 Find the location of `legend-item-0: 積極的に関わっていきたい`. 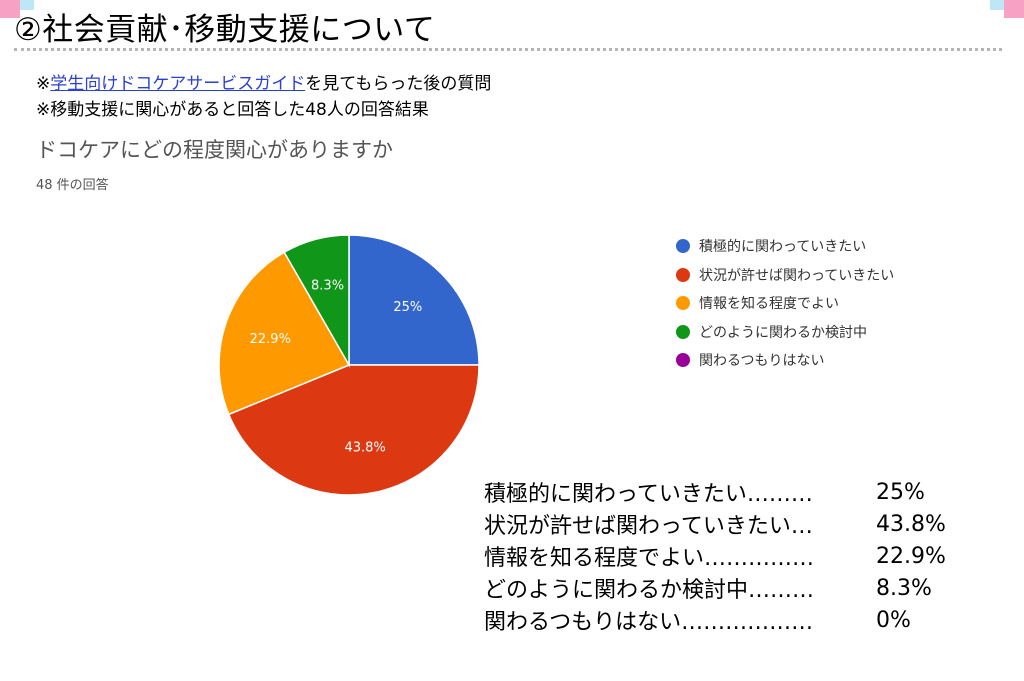

legend-item-0: 積極的に関わっていきたい is located at coordinates (785, 246).